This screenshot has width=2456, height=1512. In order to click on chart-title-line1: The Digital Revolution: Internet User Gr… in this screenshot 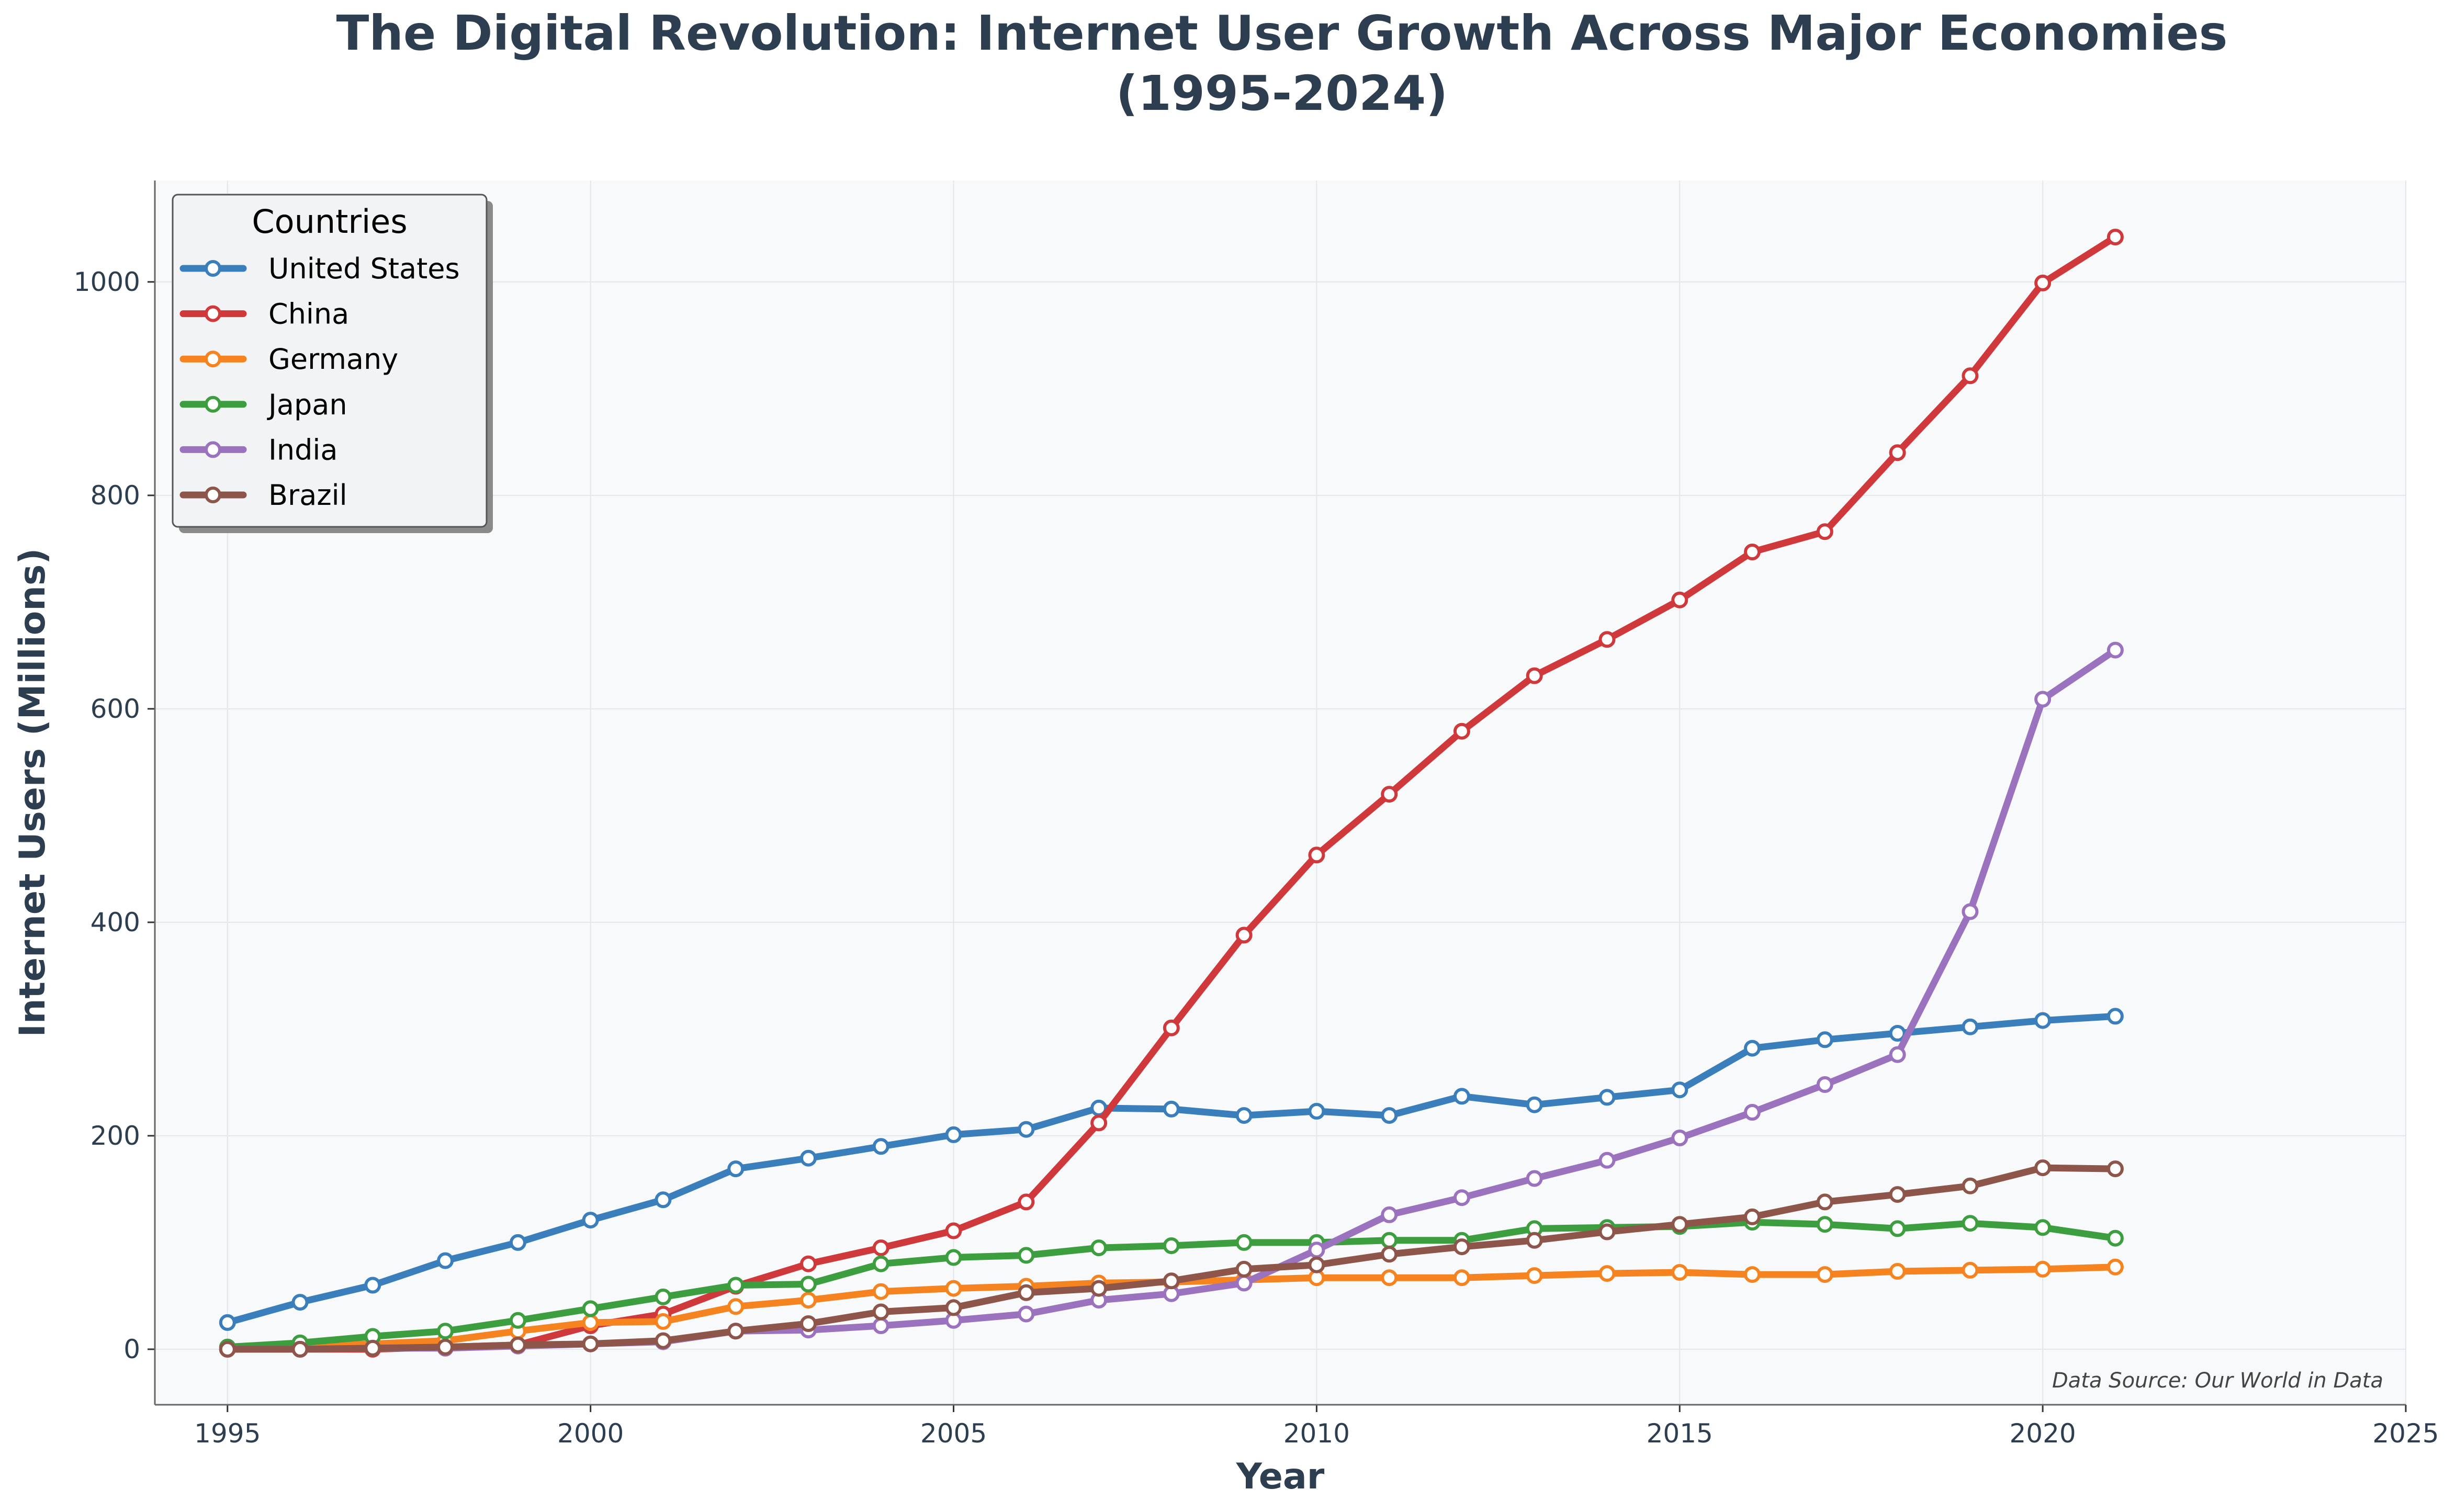, I will do `click(1282, 33)`.